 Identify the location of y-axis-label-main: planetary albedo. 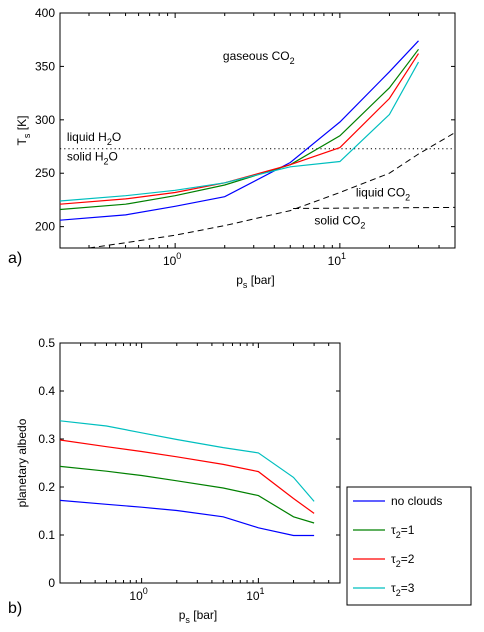
(22, 462).